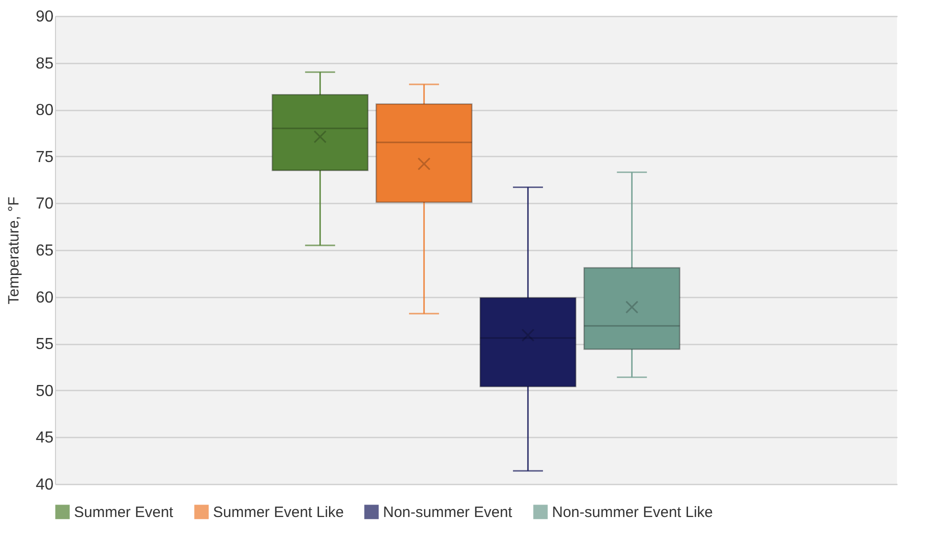 The width and height of the screenshot is (929, 550). Describe the element at coordinates (45, 63) in the screenshot. I see `y-tick-label: 85` at that location.